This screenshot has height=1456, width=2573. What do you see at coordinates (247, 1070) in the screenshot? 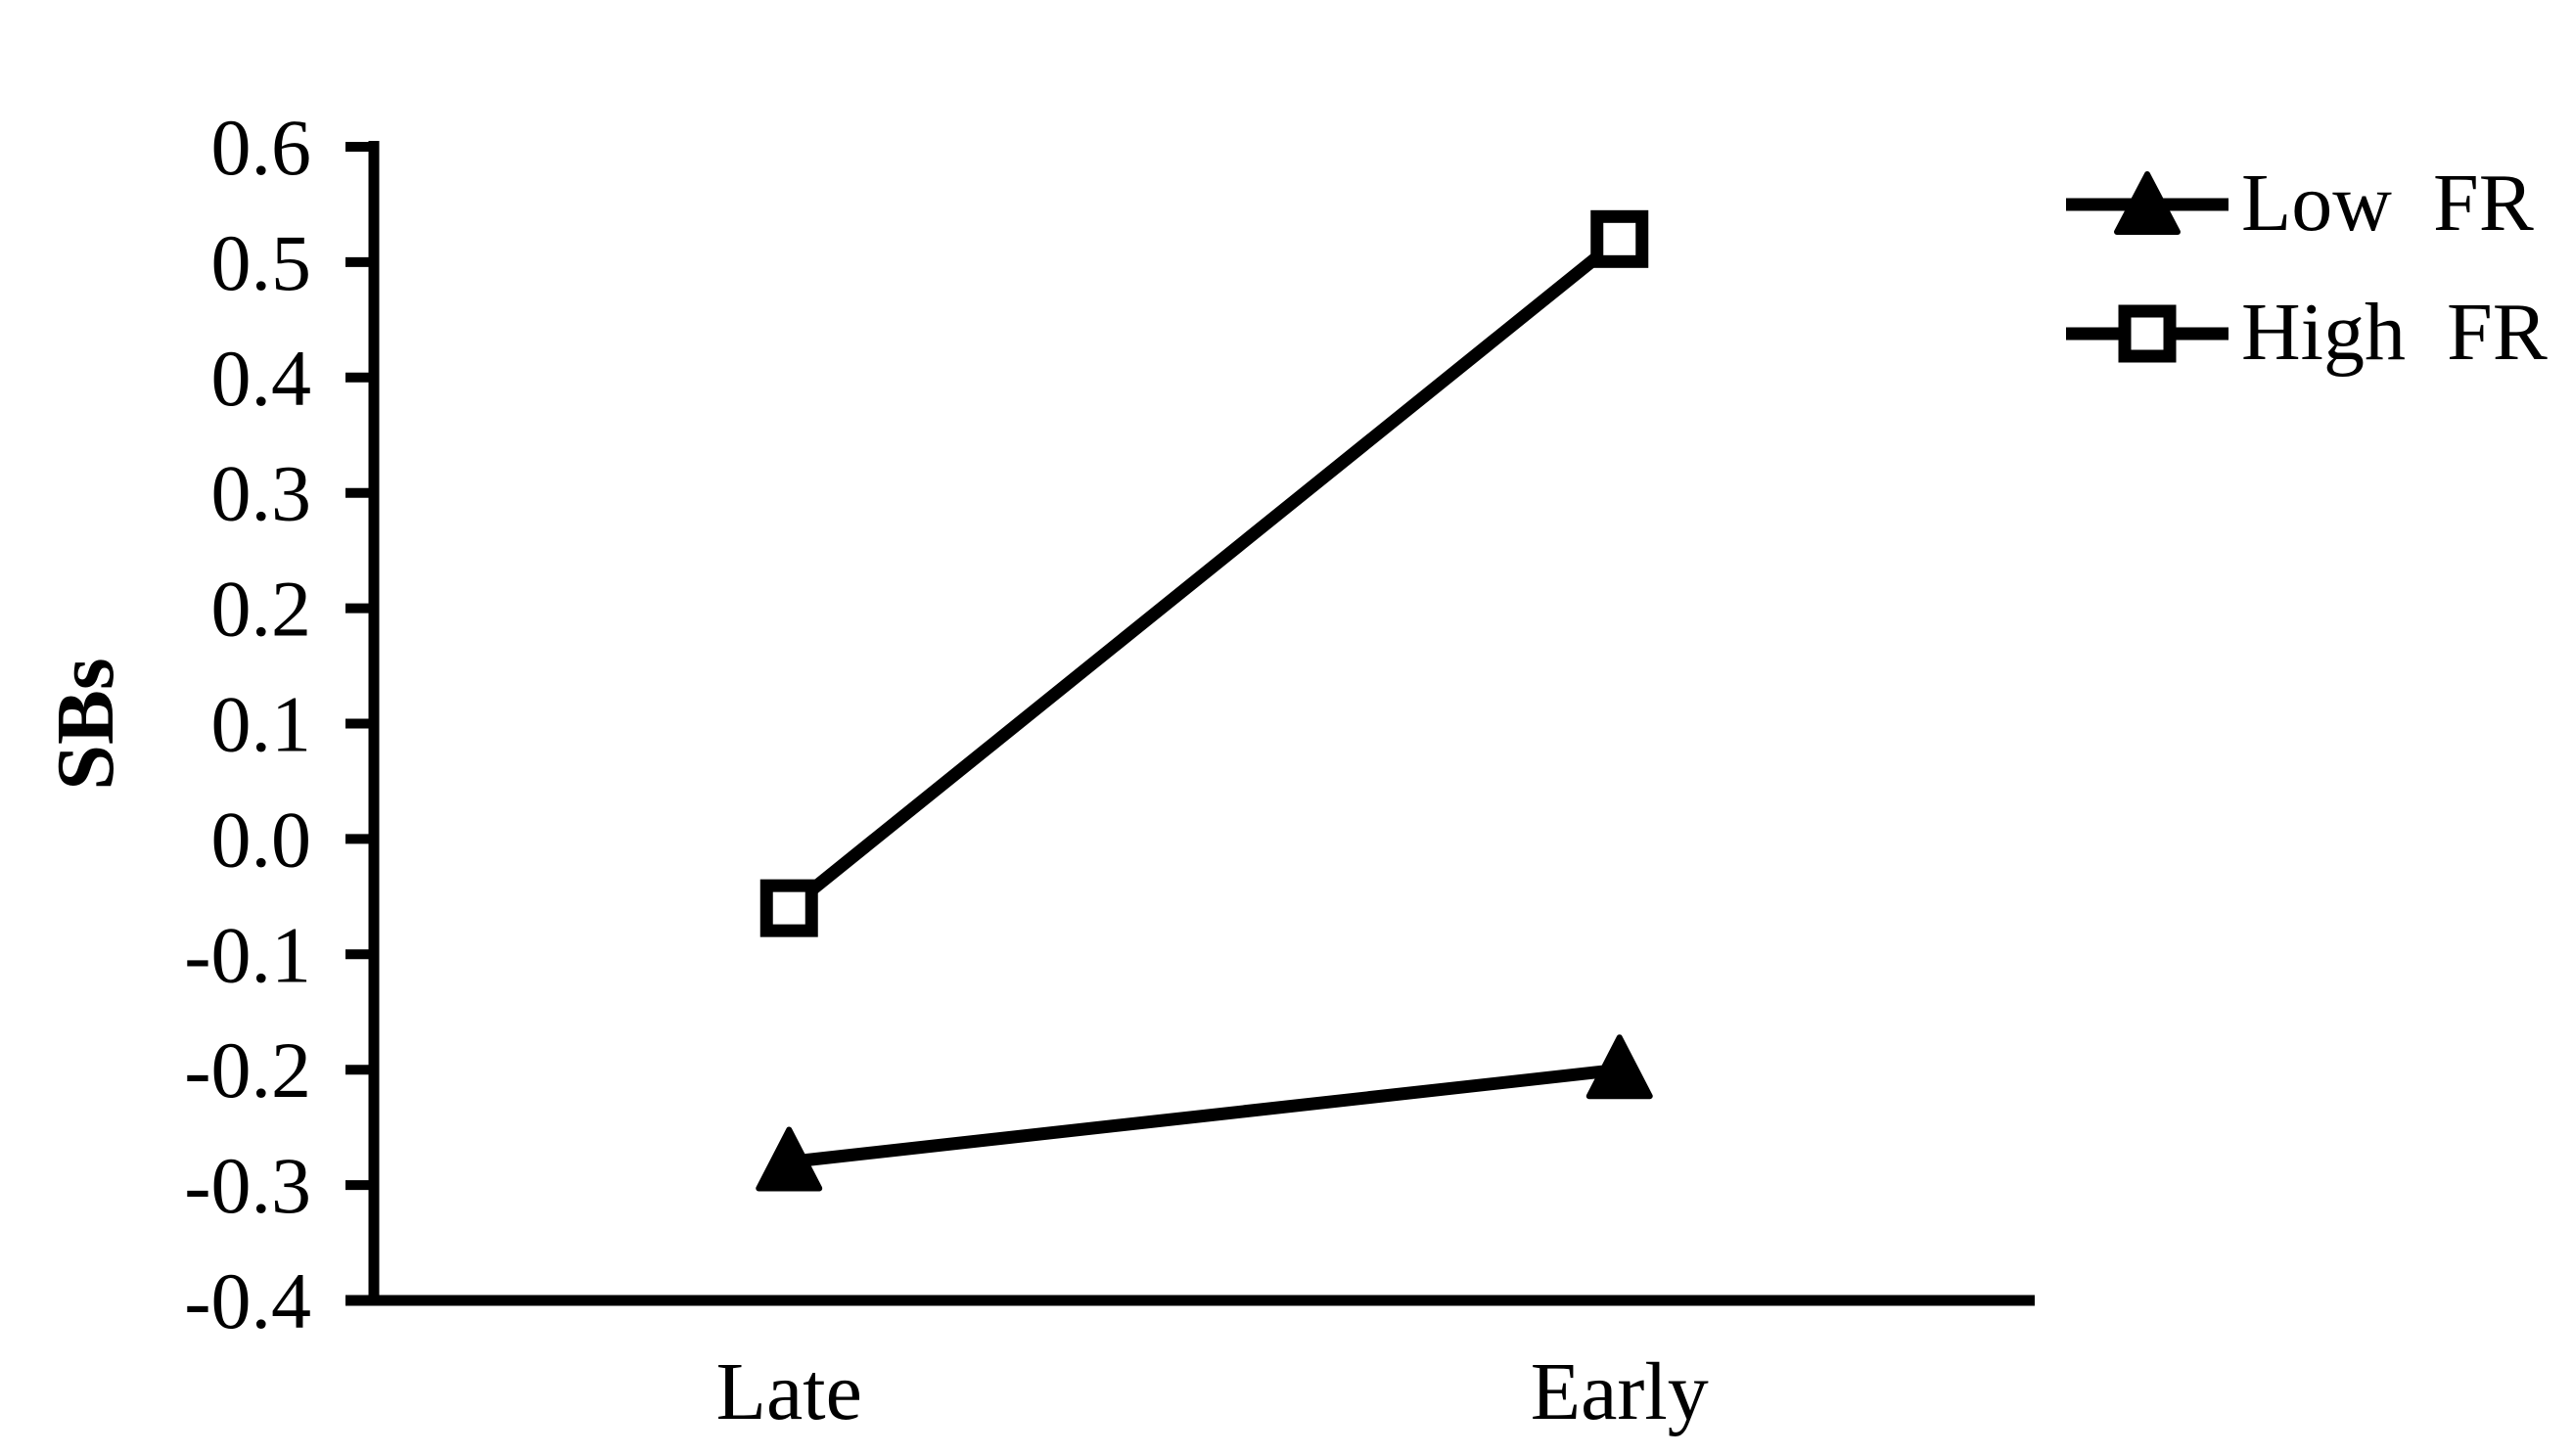
I see `y-tick-label: -0.2` at bounding box center [247, 1070].